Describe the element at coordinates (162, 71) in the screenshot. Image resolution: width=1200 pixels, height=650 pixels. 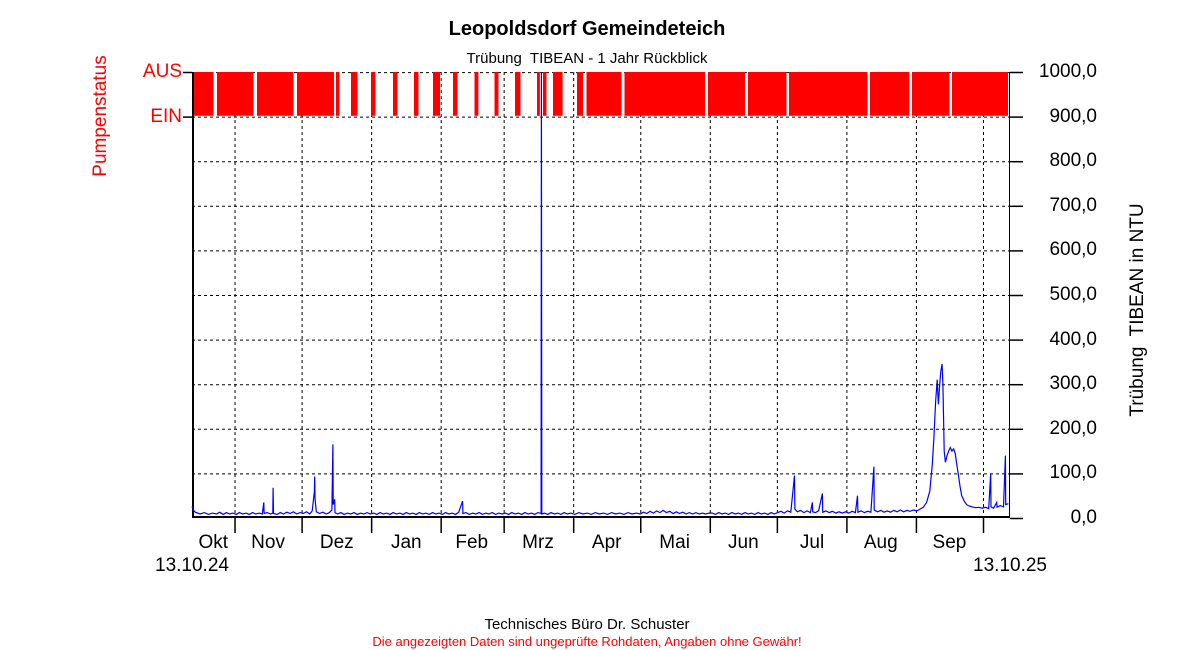
I see `pump-state-aus-label: AUS` at that location.